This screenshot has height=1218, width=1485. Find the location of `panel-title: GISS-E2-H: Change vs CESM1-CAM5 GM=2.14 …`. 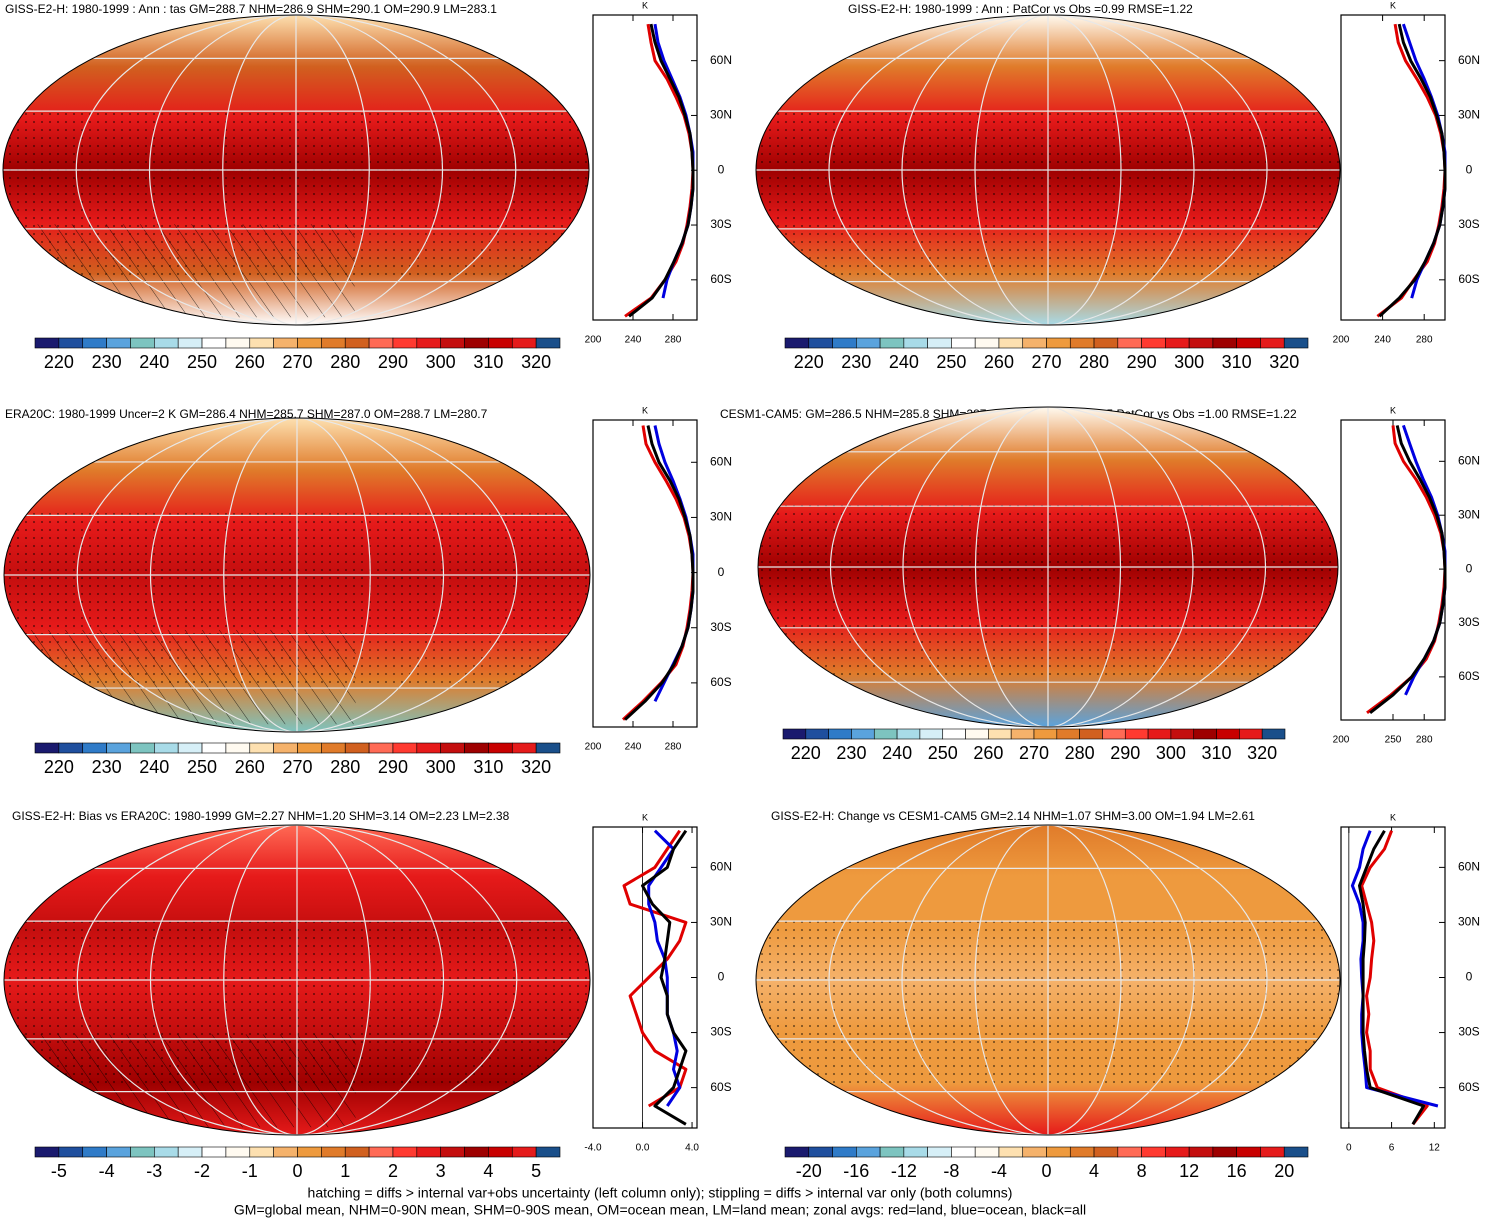

panel-title: GISS-E2-H: Change vs CESM1-CAM5 GM=2.14 … is located at coordinates (1013, 816).